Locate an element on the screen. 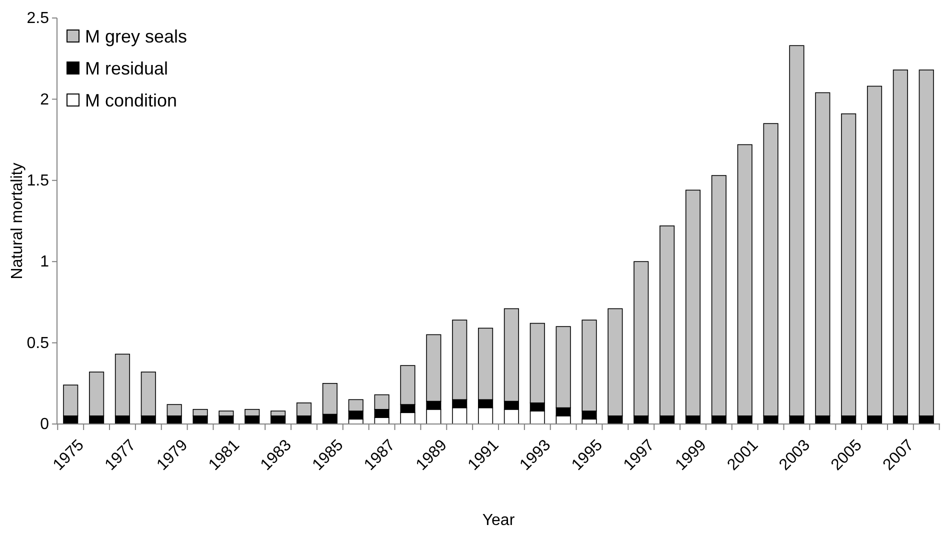 The image size is (948, 534). y-axis-title: Natural mortality is located at coordinates (17, 221).